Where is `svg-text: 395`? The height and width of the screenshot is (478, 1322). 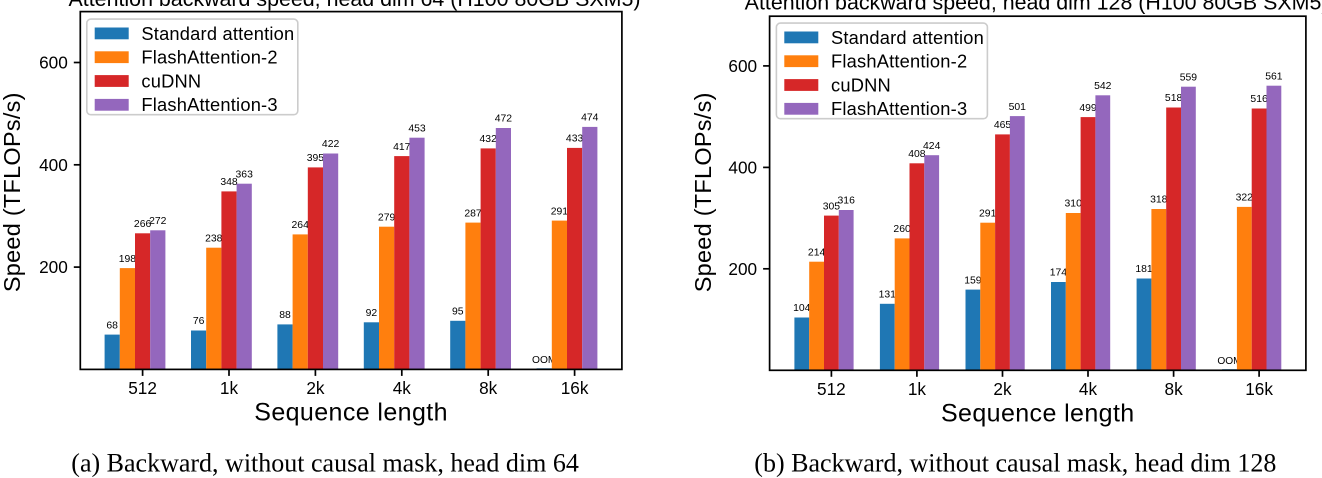 svg-text: 395 is located at coordinates (316, 158).